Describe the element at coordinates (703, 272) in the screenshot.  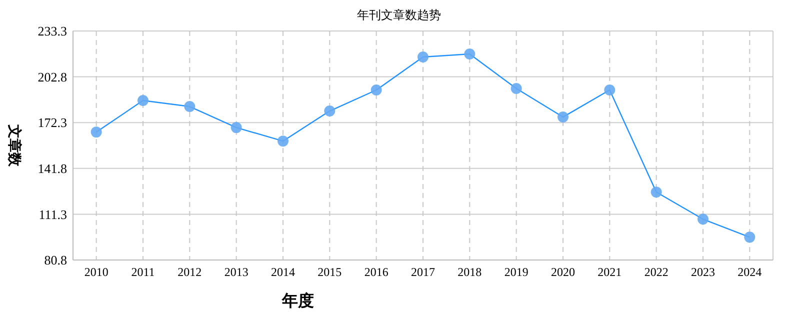
I see `x-tick-label: 2023` at that location.